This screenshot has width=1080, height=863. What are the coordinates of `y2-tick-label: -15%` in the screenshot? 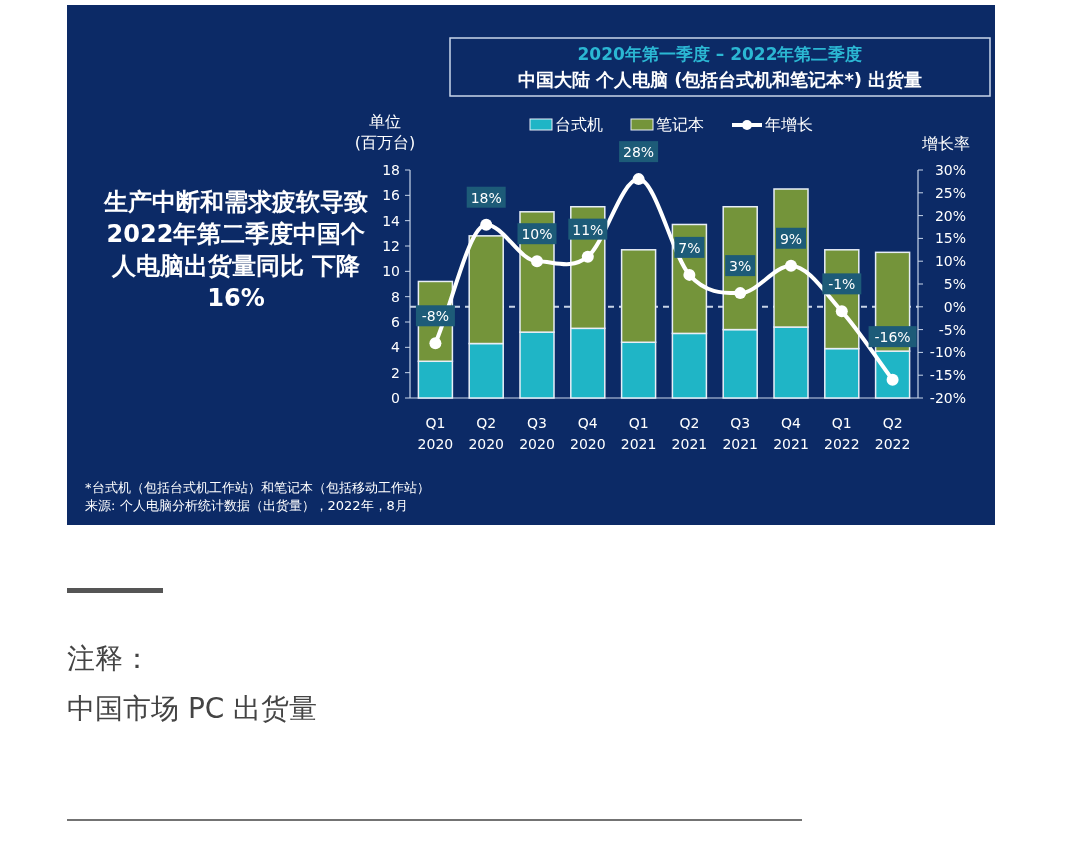 It's located at (947, 375).